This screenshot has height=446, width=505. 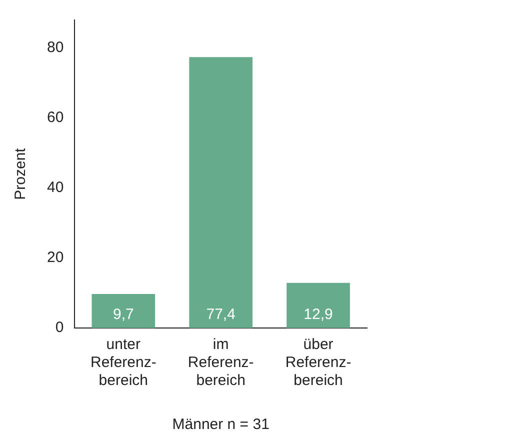 I want to click on x-tick-label: über Referenz- bereich, so click(x=318, y=363).